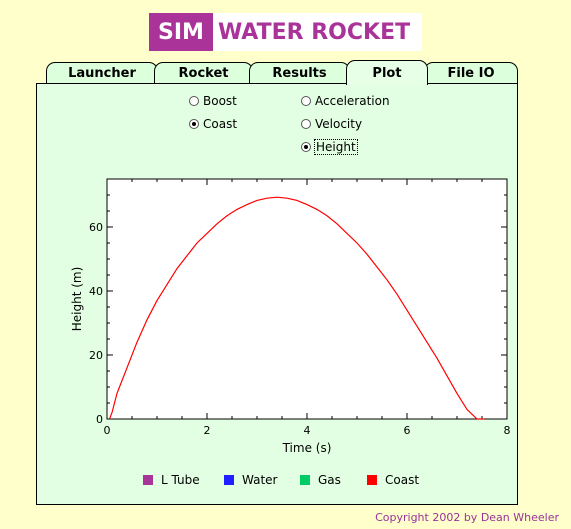  What do you see at coordinates (306, 101) in the screenshot?
I see `radio-acceleration-indicator` at bounding box center [306, 101].